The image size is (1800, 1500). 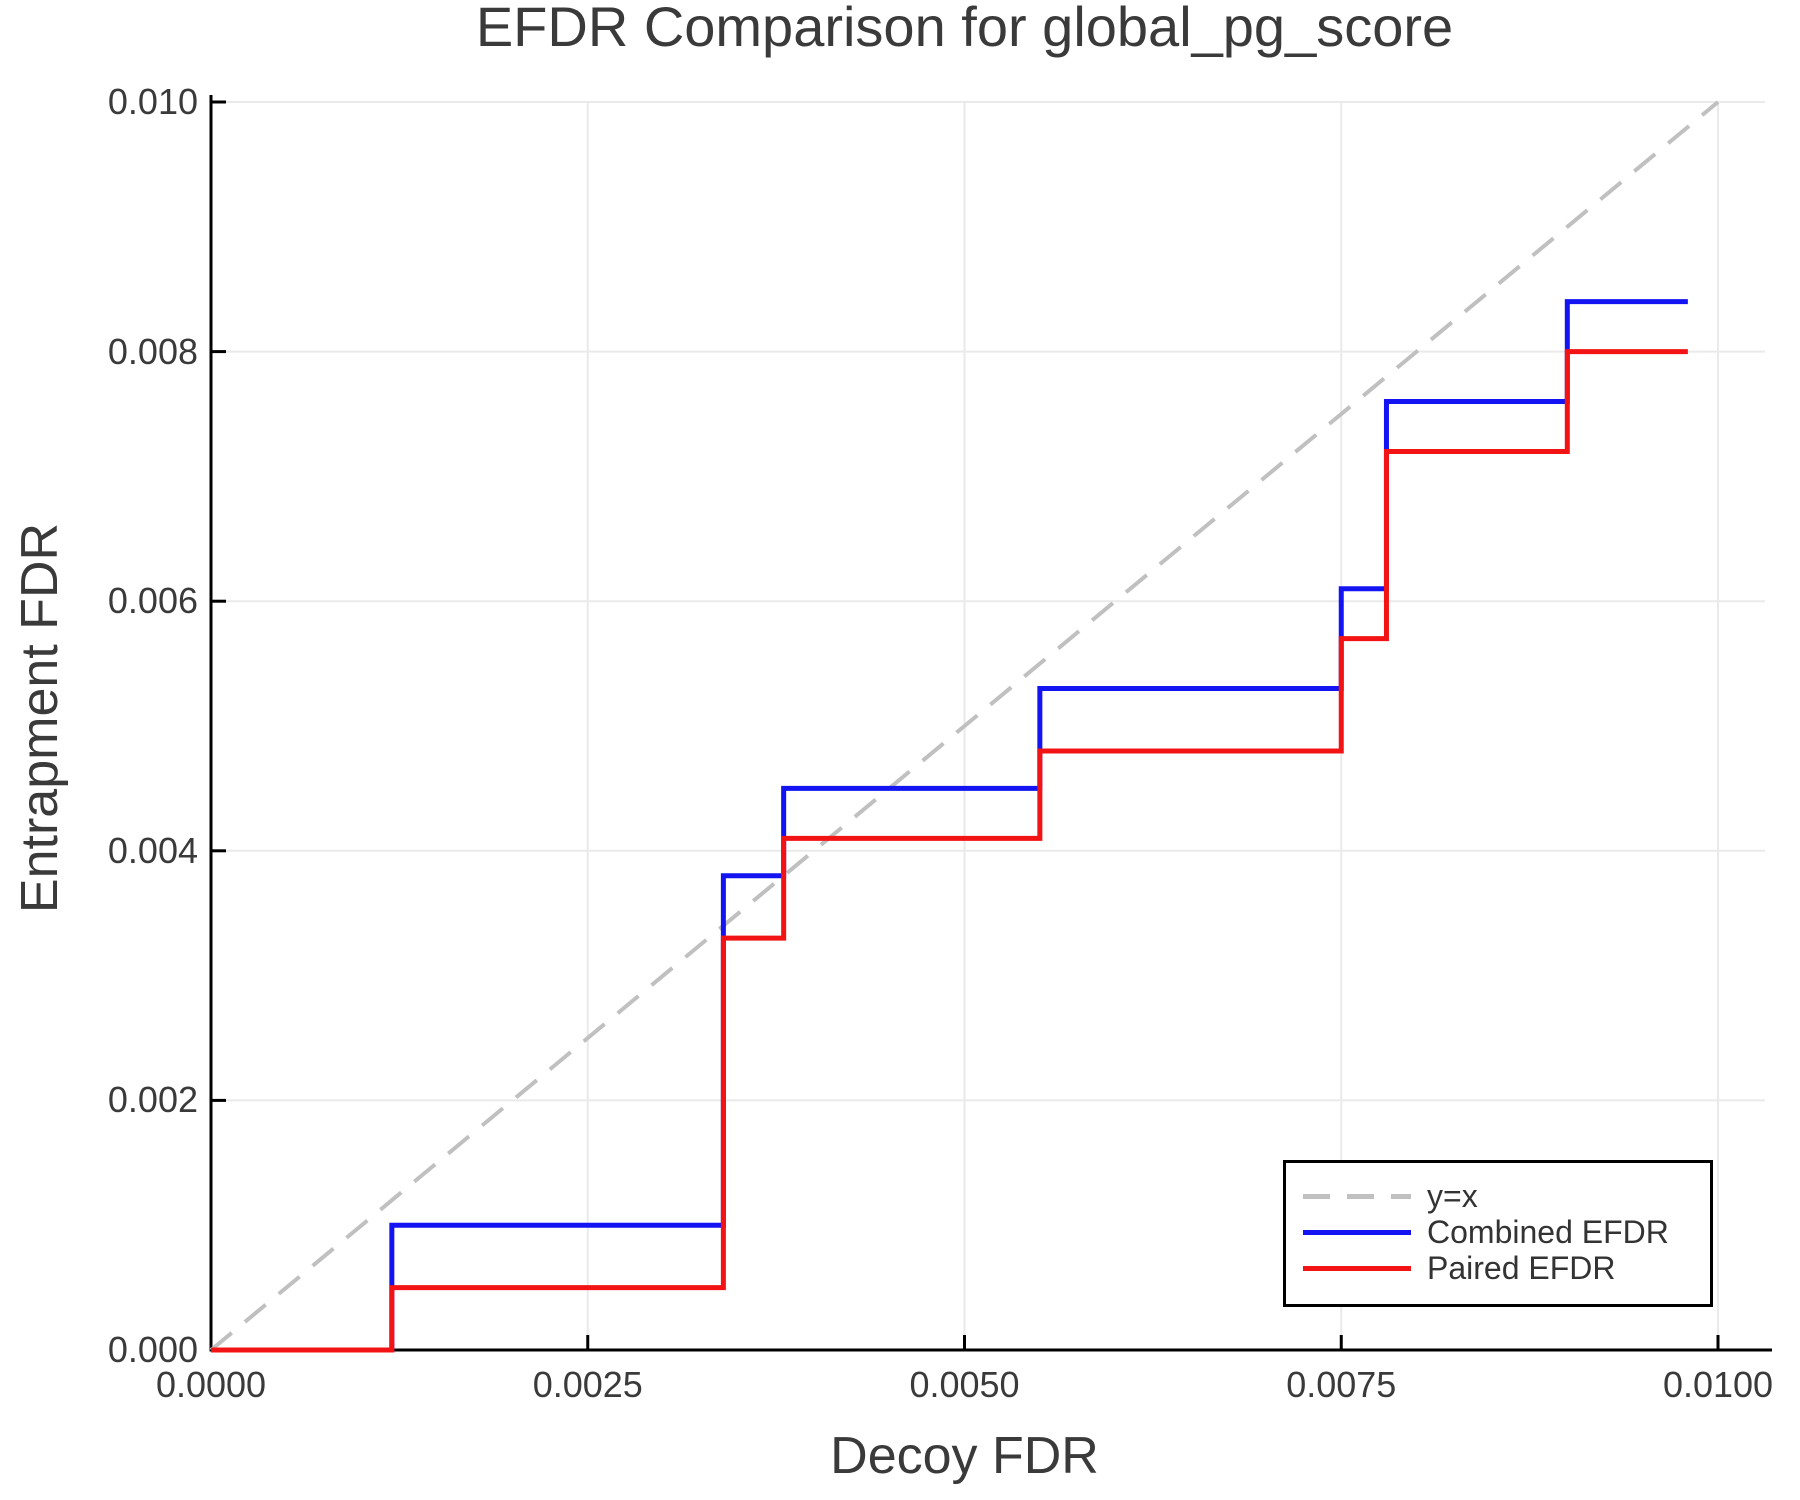 What do you see at coordinates (1357, 1268) in the screenshot?
I see `red-line-swatch` at bounding box center [1357, 1268].